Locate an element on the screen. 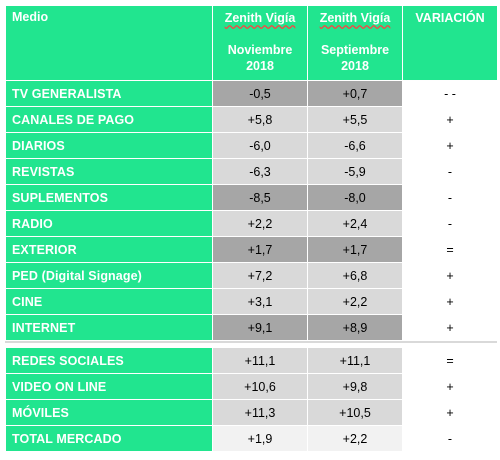 The image size is (500, 460). table-row: REDES SOCIALES +11,1 +11,1 = is located at coordinates (251, 360).